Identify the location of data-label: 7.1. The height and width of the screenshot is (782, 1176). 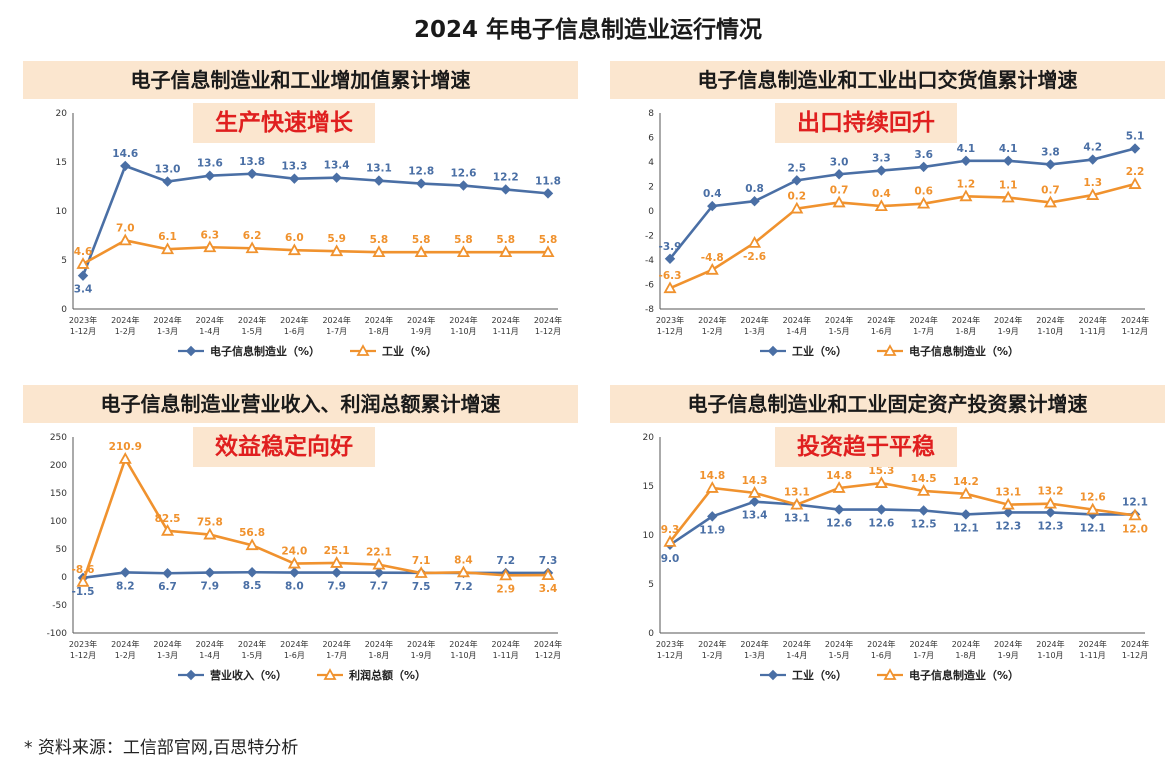
(421, 561).